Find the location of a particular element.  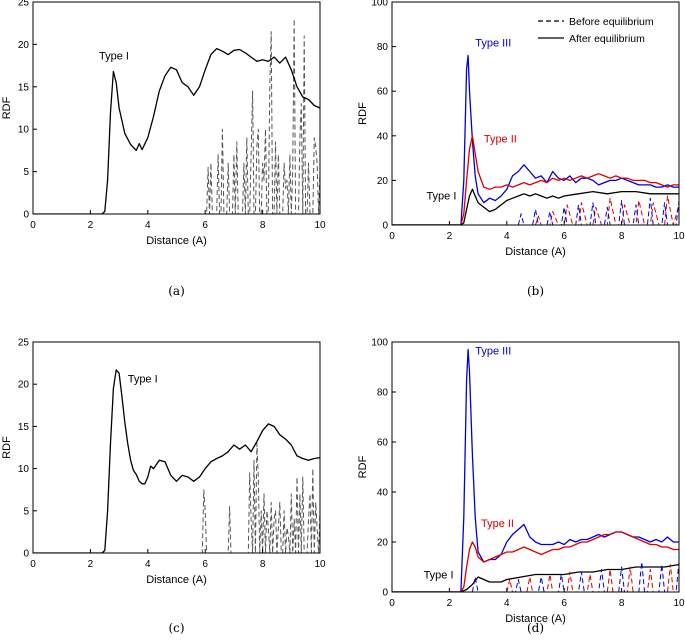

series-line-type-iii-after is located at coordinates (535, 139).